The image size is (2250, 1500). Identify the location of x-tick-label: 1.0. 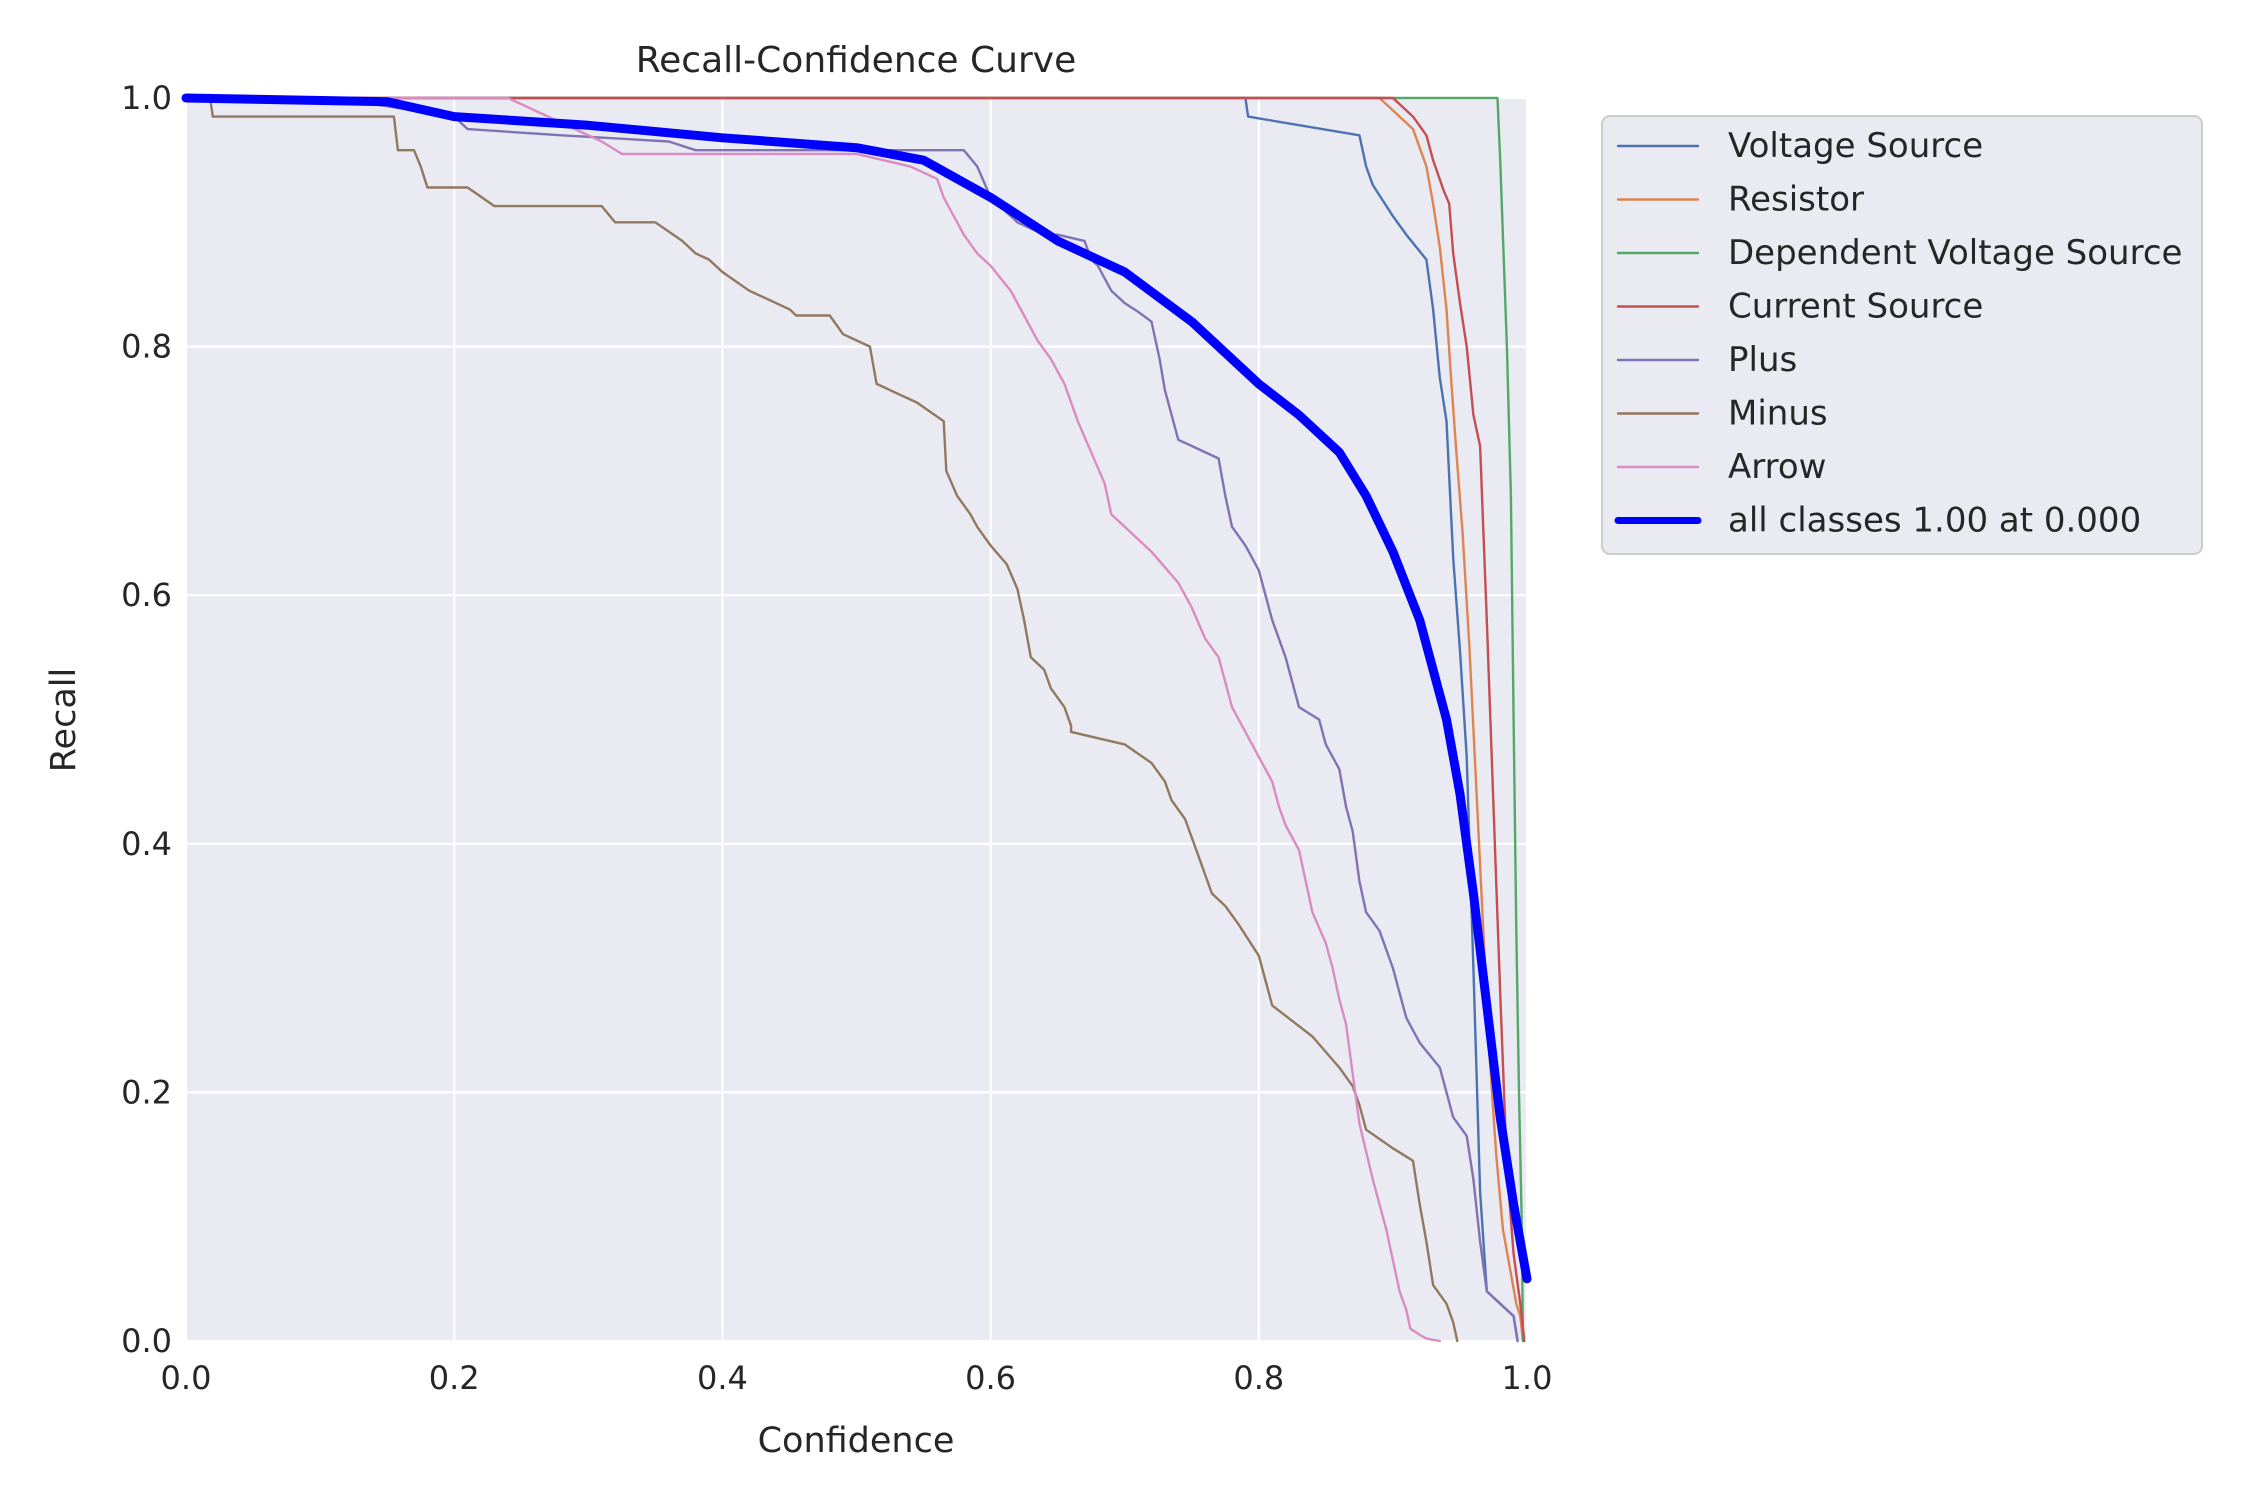
(1527, 1378).